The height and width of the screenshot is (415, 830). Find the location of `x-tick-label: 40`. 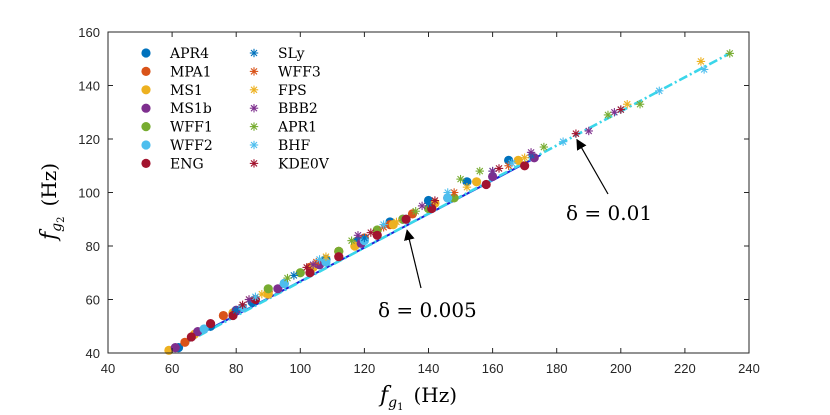

x-tick-label: 40 is located at coordinates (108, 368).